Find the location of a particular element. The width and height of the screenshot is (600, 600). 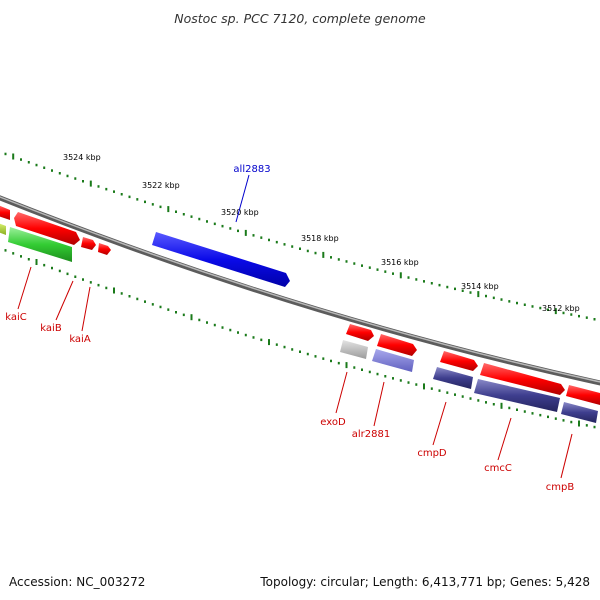

gene-feature-kaiA-top is located at coordinates (104, 249).